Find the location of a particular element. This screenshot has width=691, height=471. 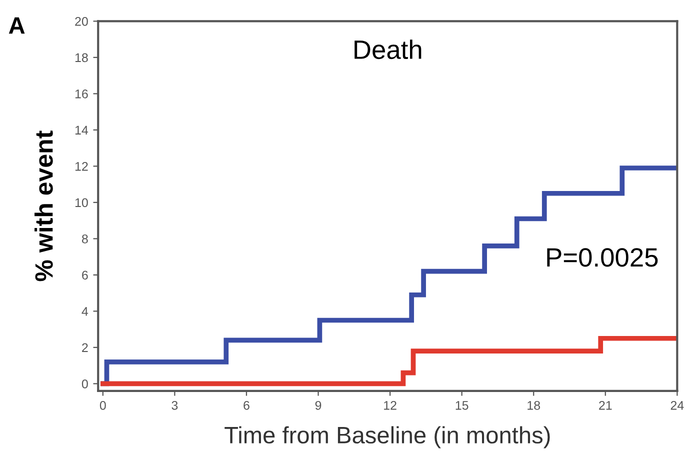

y-tick-label: 4 is located at coordinates (85, 311).